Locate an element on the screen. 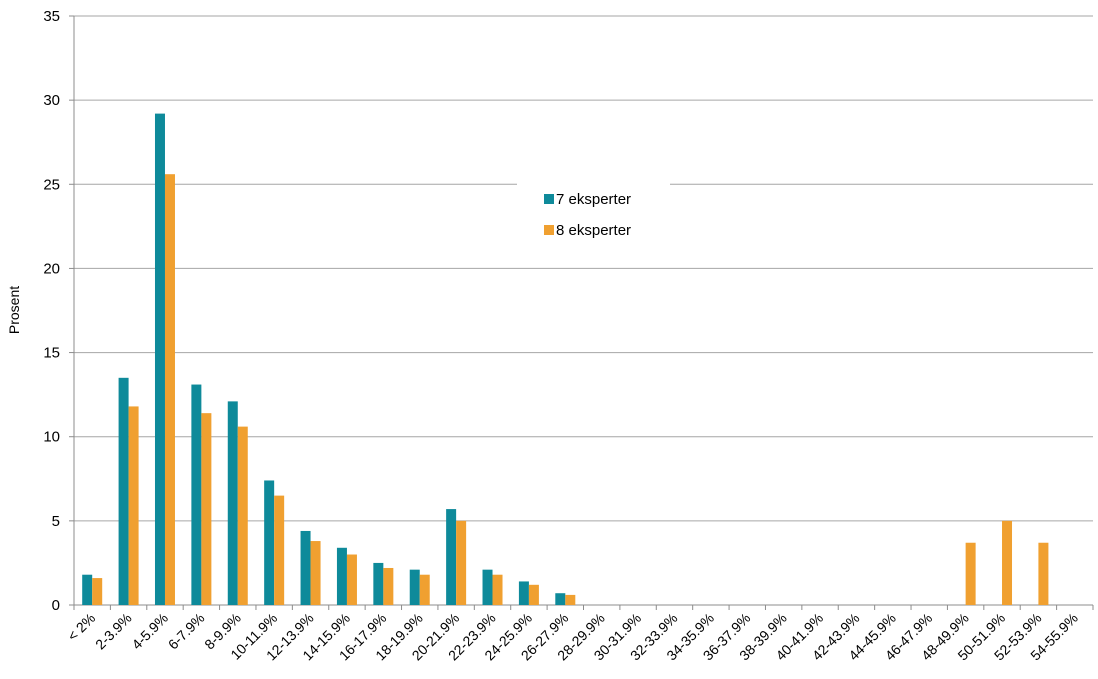 The image size is (1098, 679). legend: 7 eksperter 8 eksperter is located at coordinates (593, 218).